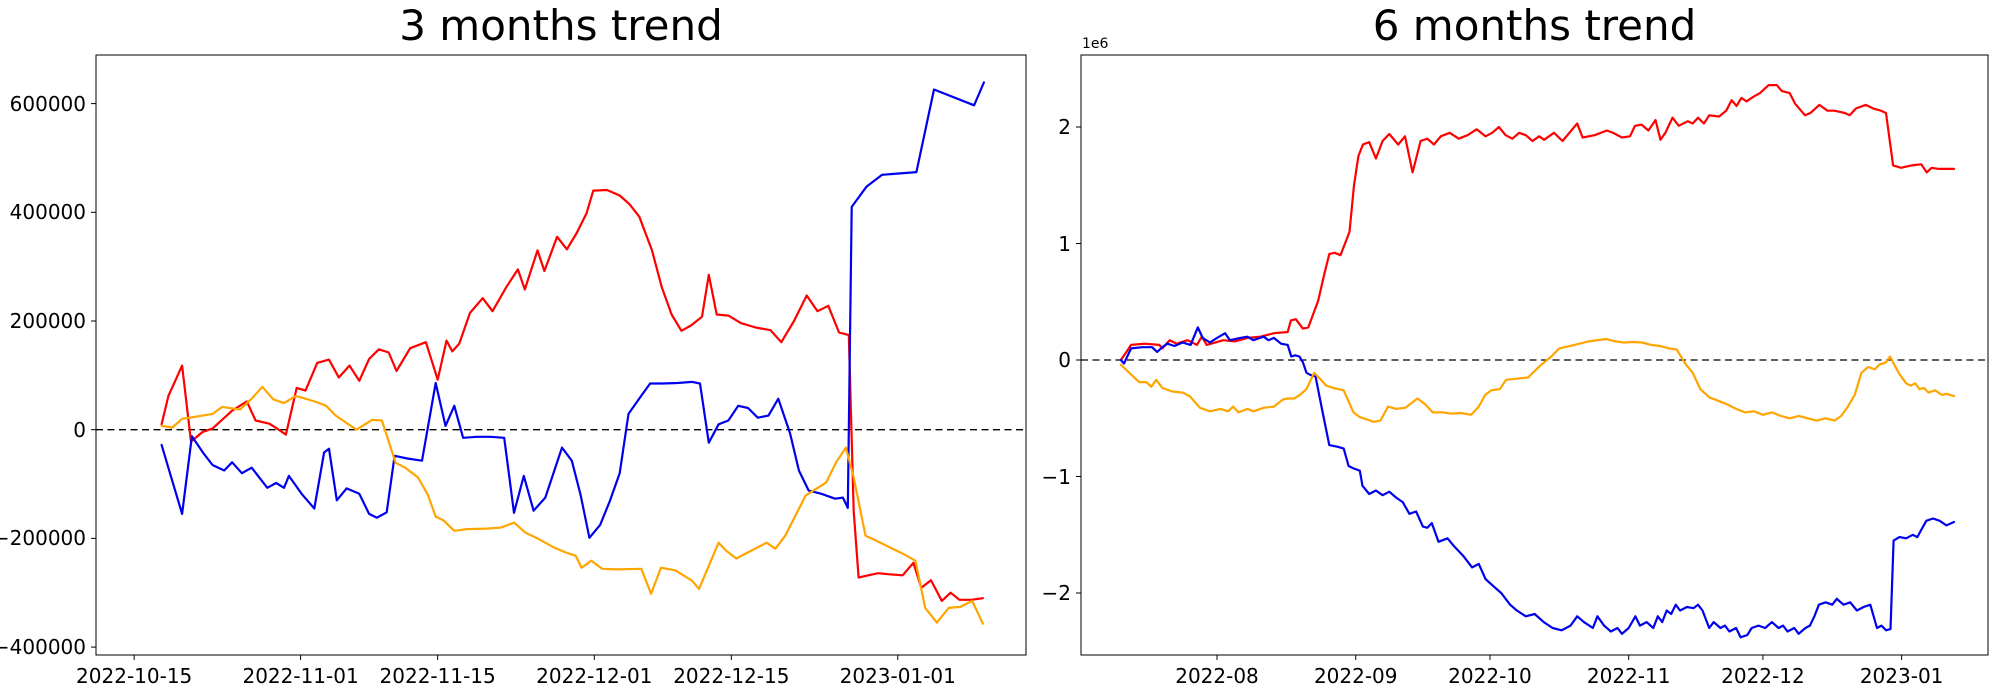  I want to click on y-tick-label: 200000, so click(47, 321).